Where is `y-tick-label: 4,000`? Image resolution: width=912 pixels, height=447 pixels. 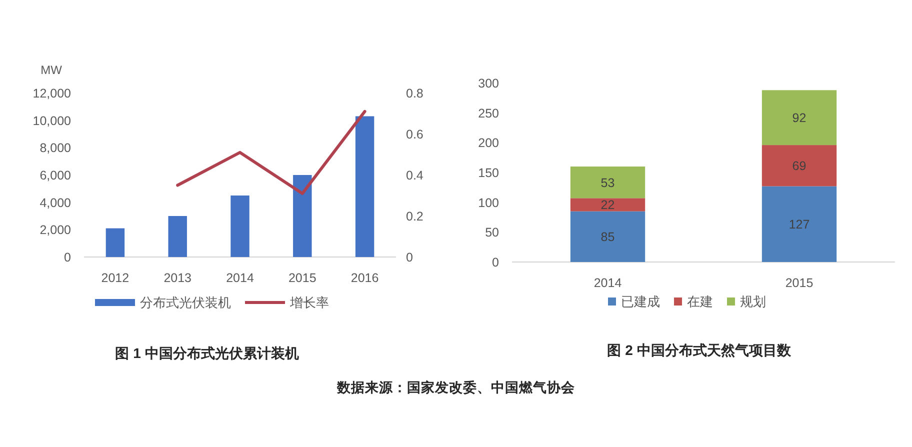 y-tick-label: 4,000 is located at coordinates (55, 203).